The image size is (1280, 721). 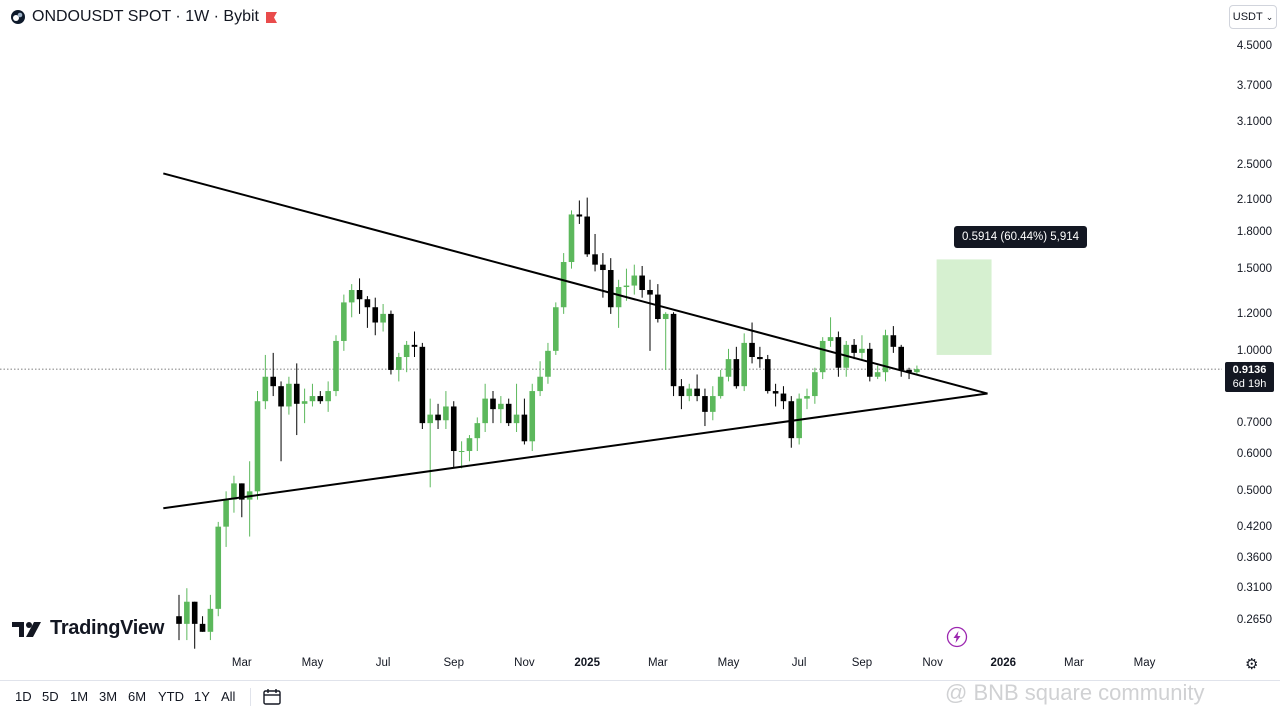 I want to click on range-button-1m: 1M, so click(x=79, y=696).